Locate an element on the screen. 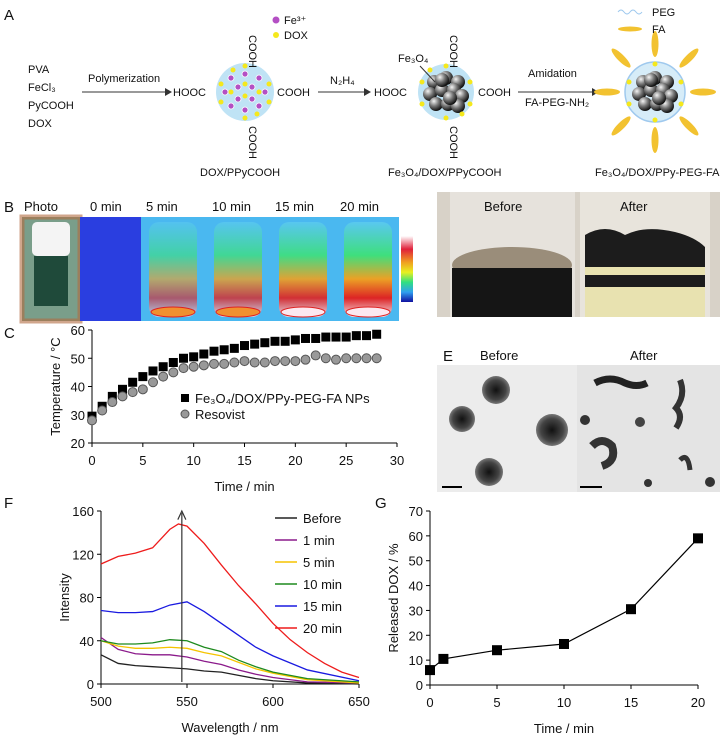 This screenshot has height=744, width=726. y-tick-label: 40 is located at coordinates (78, 387).